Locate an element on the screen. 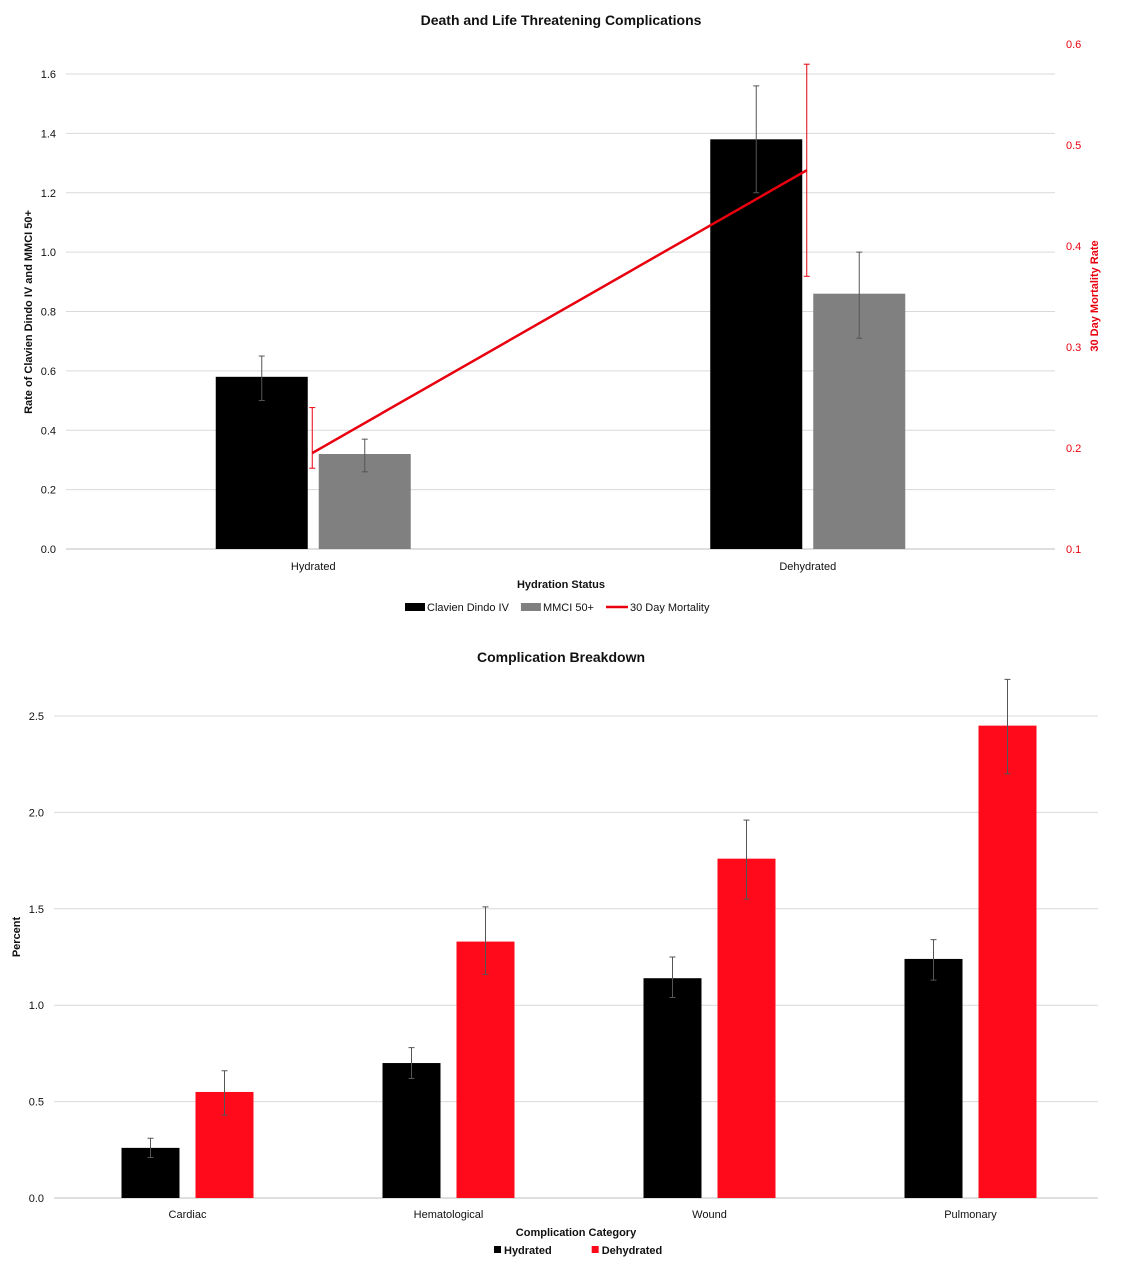  y-axis-ticks: 0.0 0.2 0.4 0.6 0.8 1.0 1.2 1.4 1.6 is located at coordinates (48, 312).